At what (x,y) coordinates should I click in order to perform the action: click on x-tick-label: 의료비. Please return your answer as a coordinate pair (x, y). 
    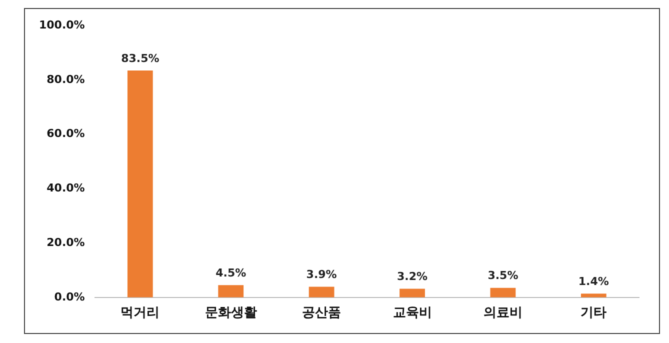
    Looking at the image, I should click on (502, 313).